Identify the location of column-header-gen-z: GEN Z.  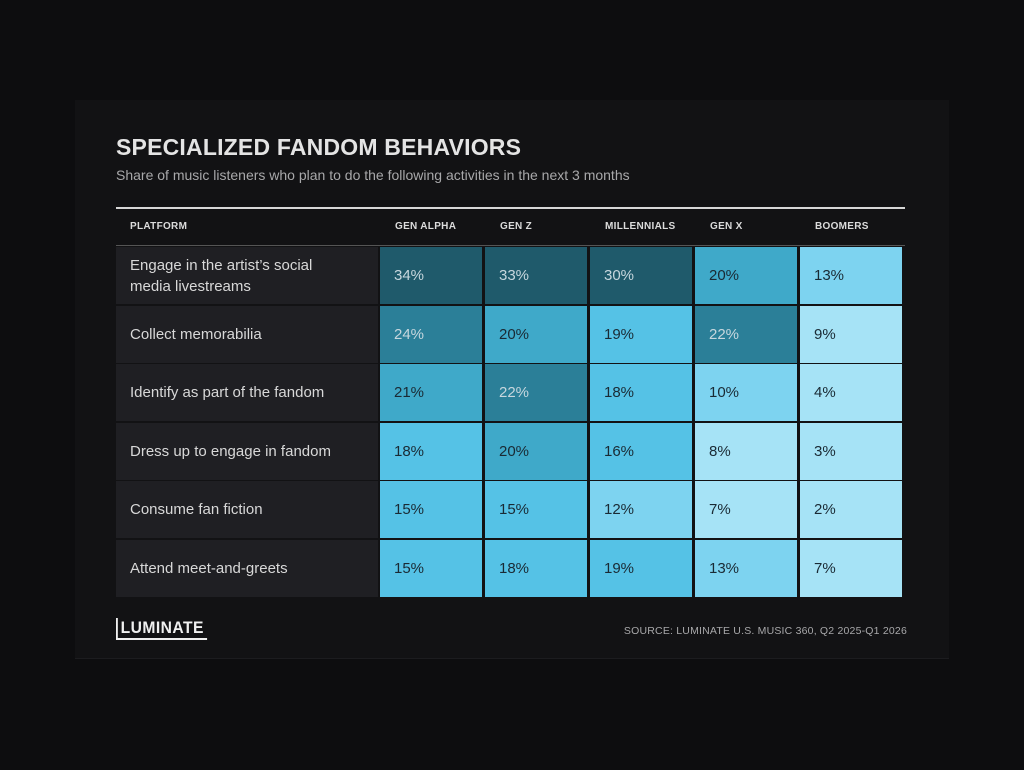
(516, 226).